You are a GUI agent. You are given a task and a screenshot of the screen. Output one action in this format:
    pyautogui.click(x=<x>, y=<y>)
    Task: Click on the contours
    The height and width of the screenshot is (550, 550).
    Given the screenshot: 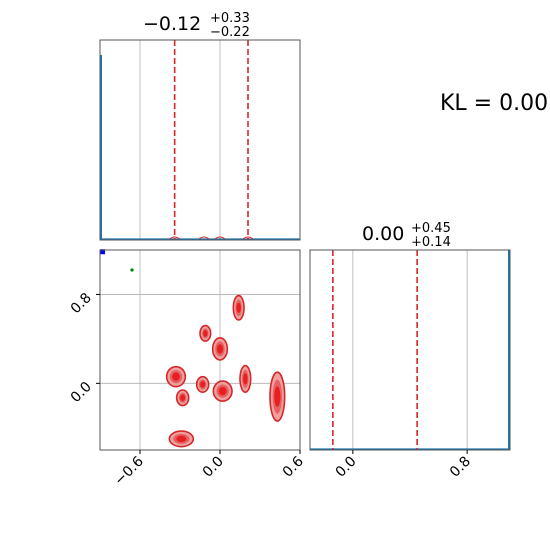 What is the action you would take?
    pyautogui.click(x=225, y=371)
    